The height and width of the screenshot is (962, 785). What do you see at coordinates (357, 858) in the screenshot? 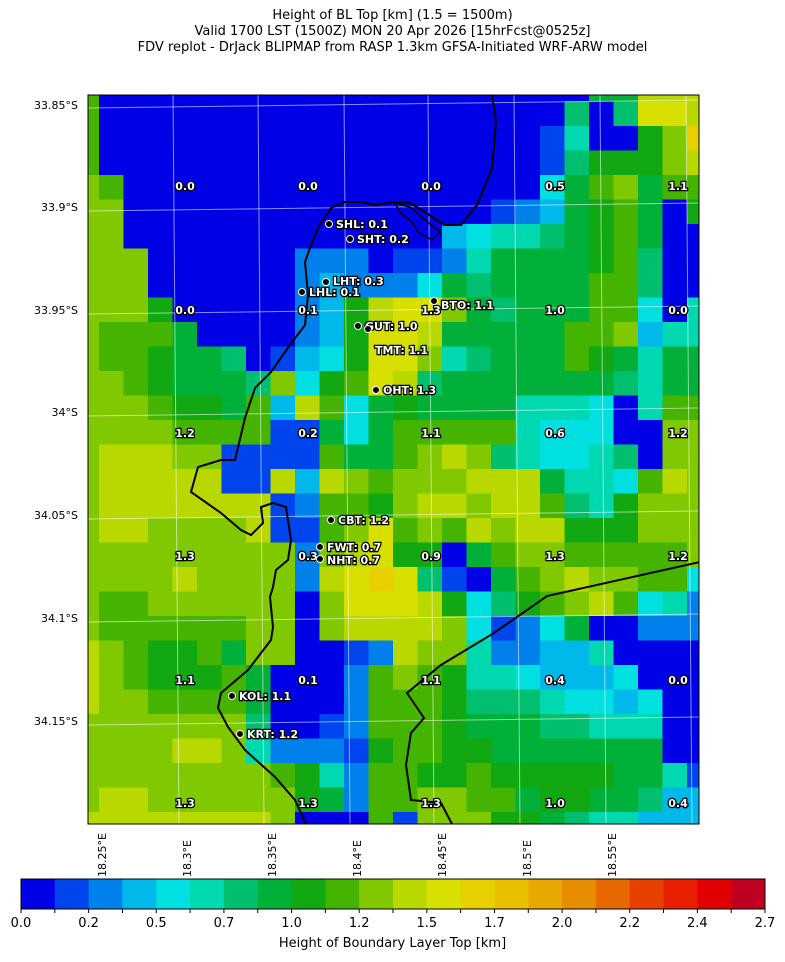
I see `longitude-label: 18.4°E` at bounding box center [357, 858].